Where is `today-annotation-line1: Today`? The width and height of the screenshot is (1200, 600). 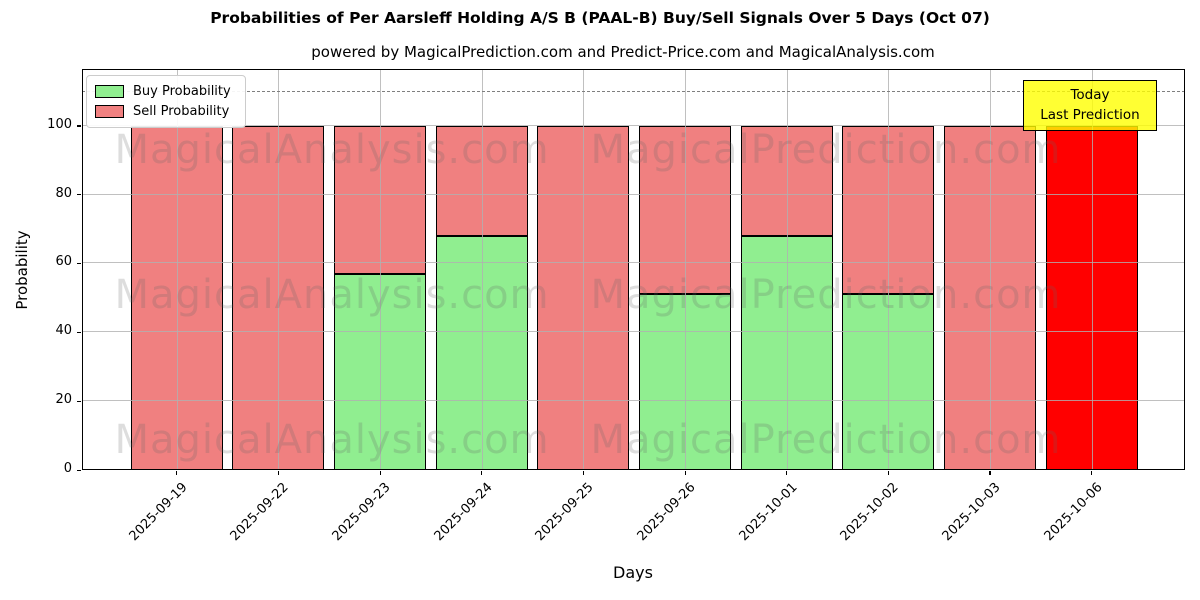
today-annotation-line1: Today is located at coordinates (1090, 94).